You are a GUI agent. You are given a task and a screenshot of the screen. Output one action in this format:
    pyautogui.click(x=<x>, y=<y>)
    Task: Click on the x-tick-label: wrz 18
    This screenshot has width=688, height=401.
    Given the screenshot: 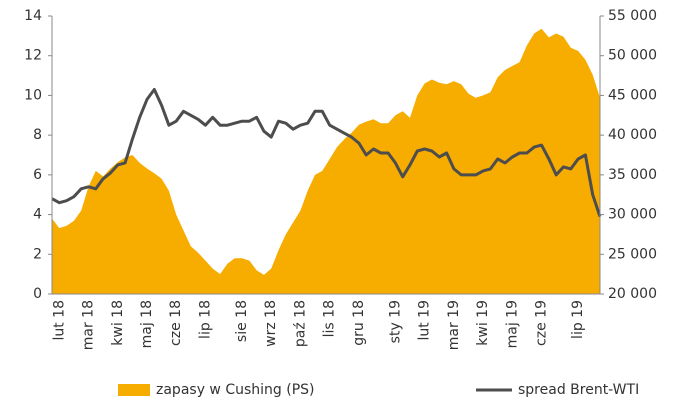 What is the action you would take?
    pyautogui.click(x=271, y=323)
    